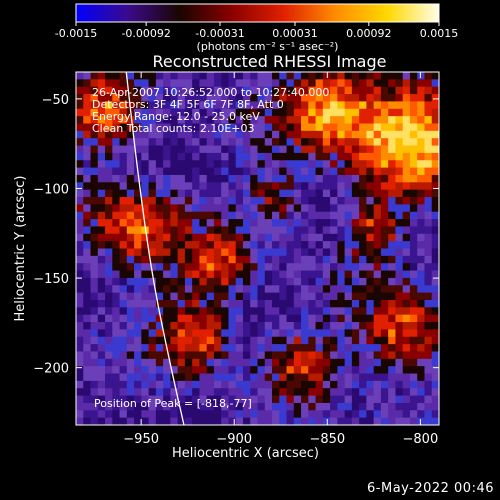 This screenshot has width=500, height=500. I want to click on y-tick-label: −50, so click(55, 100).